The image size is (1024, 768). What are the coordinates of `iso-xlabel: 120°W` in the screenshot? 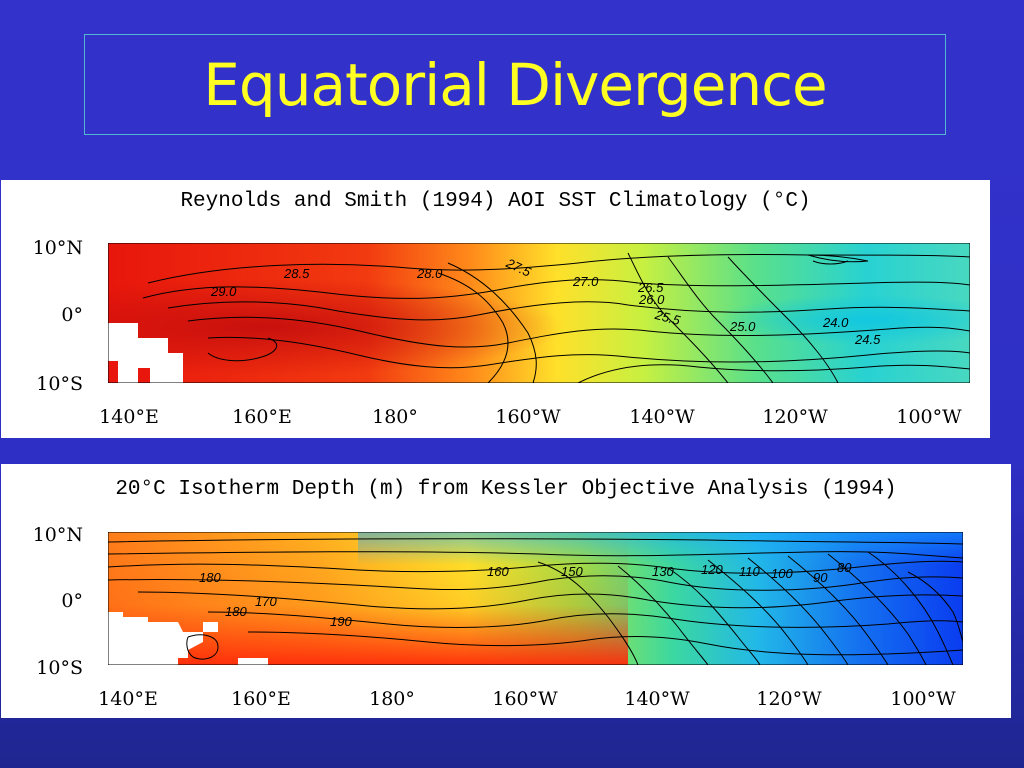 It's located at (789, 699).